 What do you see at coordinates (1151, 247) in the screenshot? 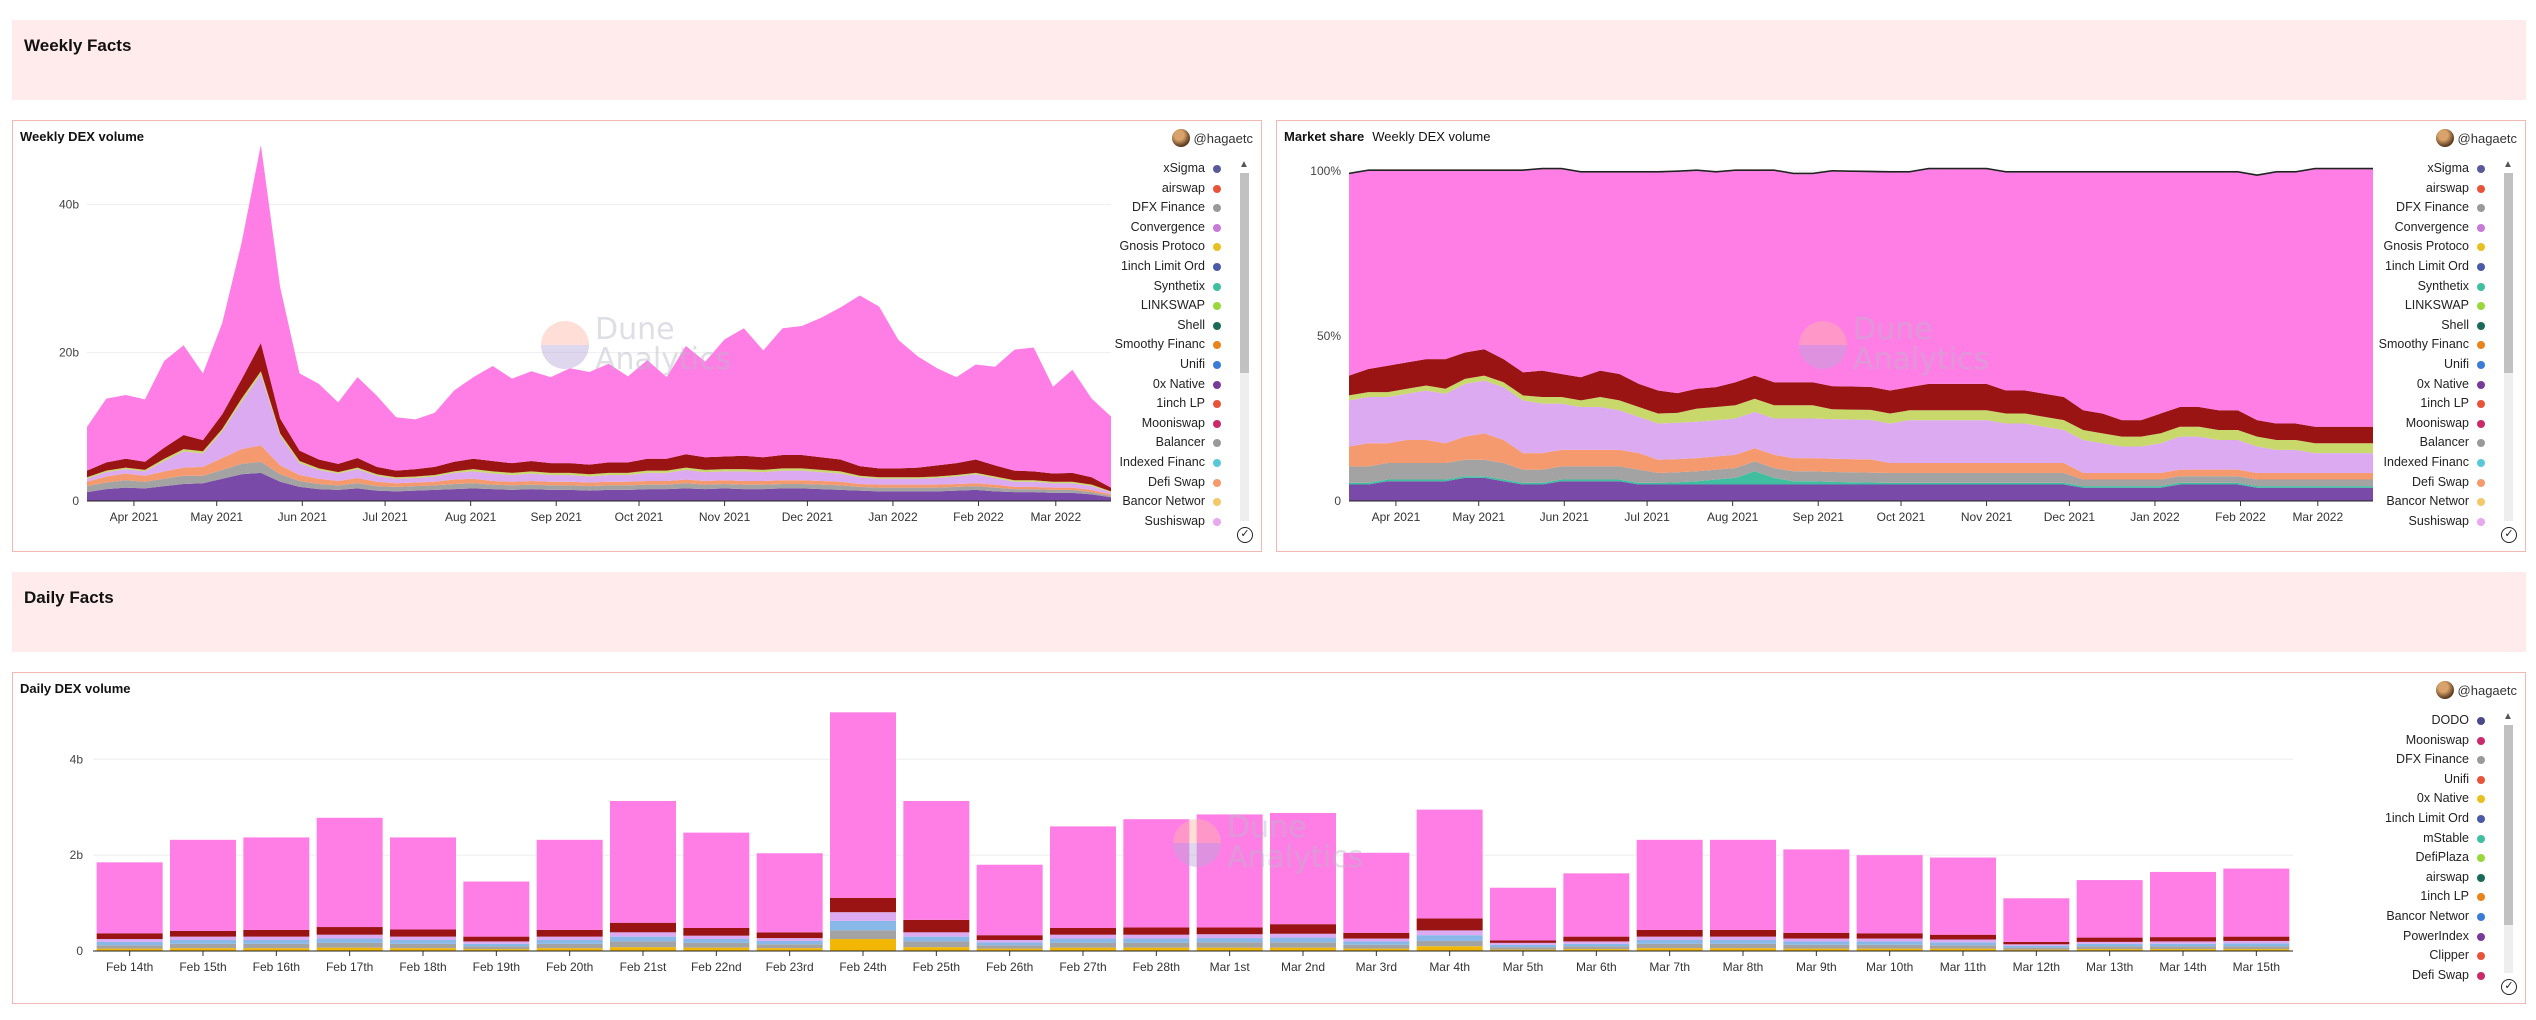
I see `legend-item-gnosis-protoco: Gnosis Protoco` at bounding box center [1151, 247].